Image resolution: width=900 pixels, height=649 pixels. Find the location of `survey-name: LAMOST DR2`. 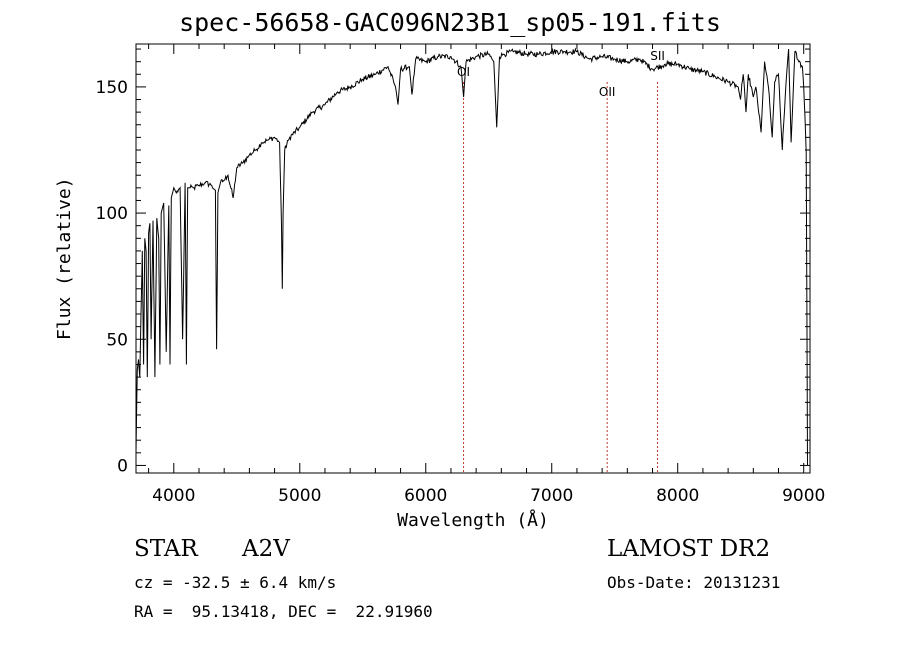

survey-name: LAMOST DR2 is located at coordinates (689, 549).